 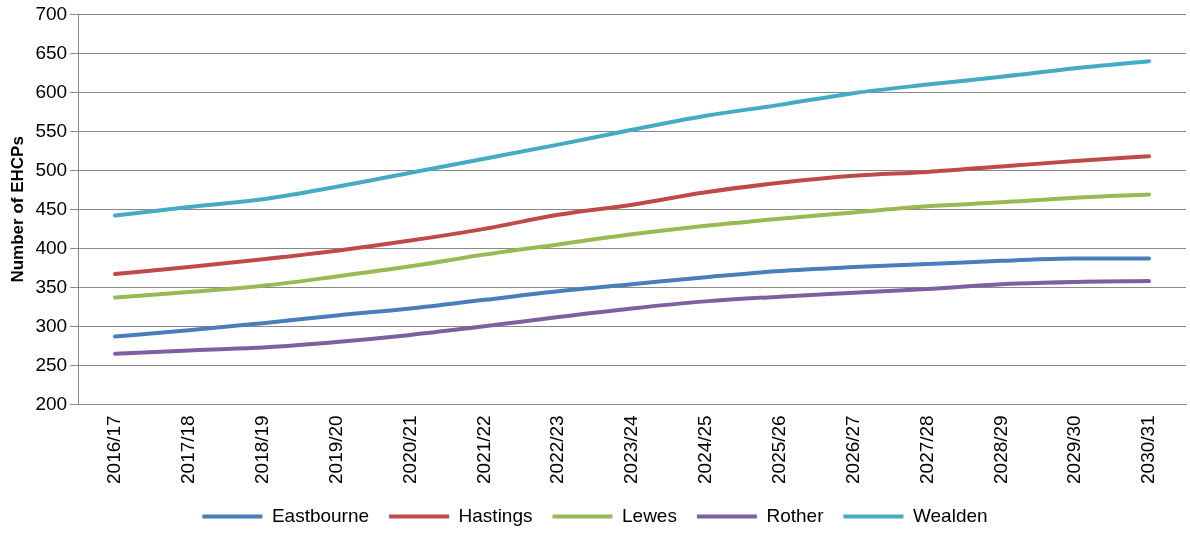 I want to click on x-tick-label: 2026/27, so click(x=852, y=450).